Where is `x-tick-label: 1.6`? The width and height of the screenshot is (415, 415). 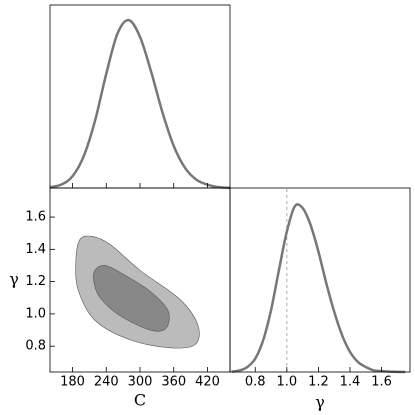 x-tick-label: 1.6 is located at coordinates (381, 382).